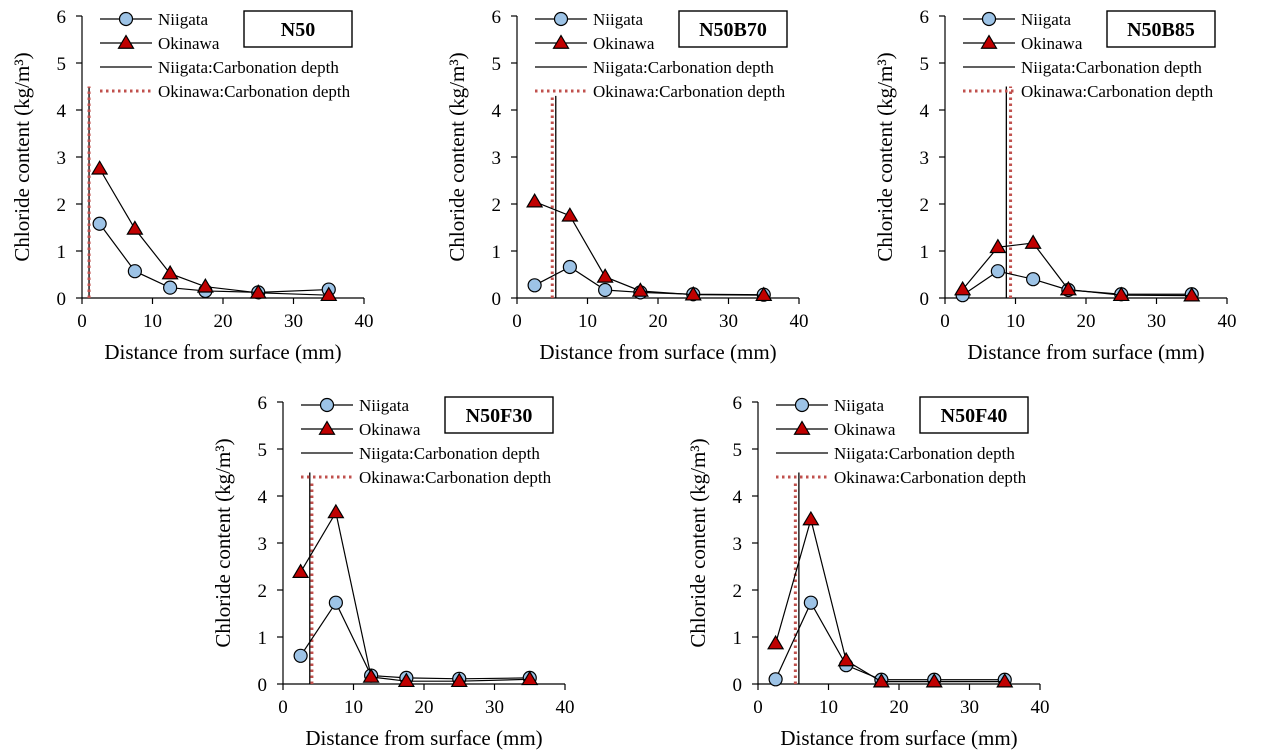 This screenshot has width=1269, height=753. Describe the element at coordinates (499, 416) in the screenshot. I see `panel-label: N50F30` at that location.